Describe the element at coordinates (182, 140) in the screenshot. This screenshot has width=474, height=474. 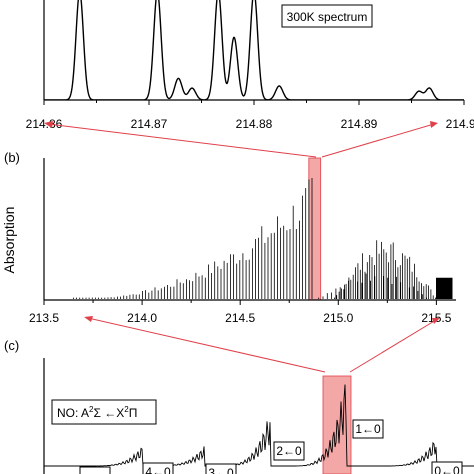
I see `zoom-arrow-left` at that location.